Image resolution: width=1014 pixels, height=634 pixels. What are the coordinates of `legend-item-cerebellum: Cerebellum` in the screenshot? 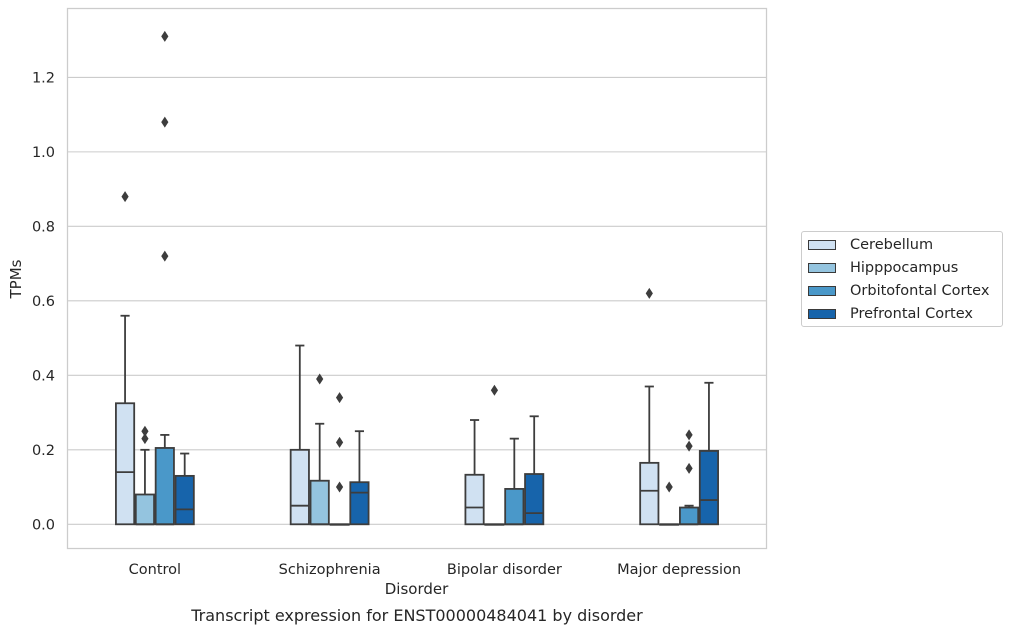 It's located at (905, 244).